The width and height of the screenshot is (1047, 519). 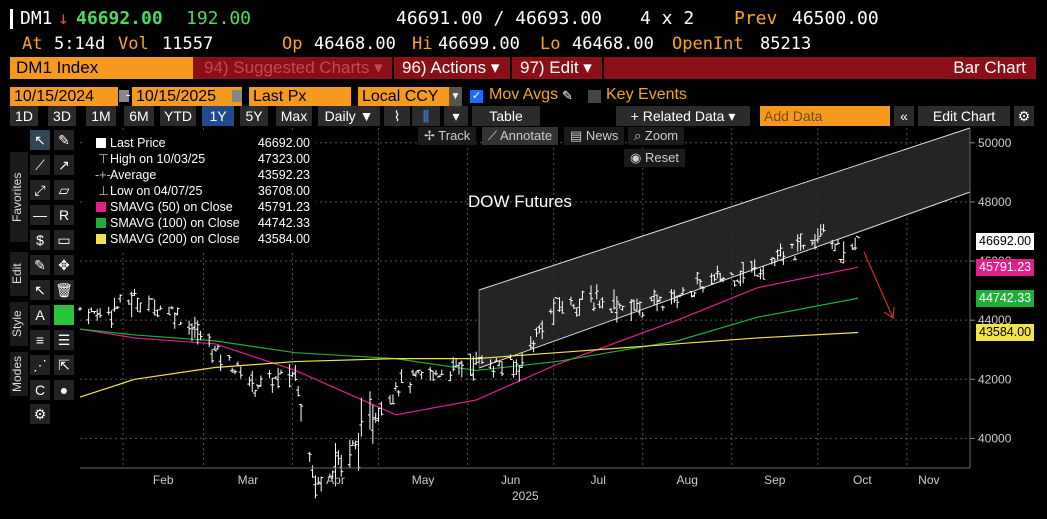 What do you see at coordinates (1005, 333) in the screenshot?
I see `price-axis-label: 43584.00` at bounding box center [1005, 333].